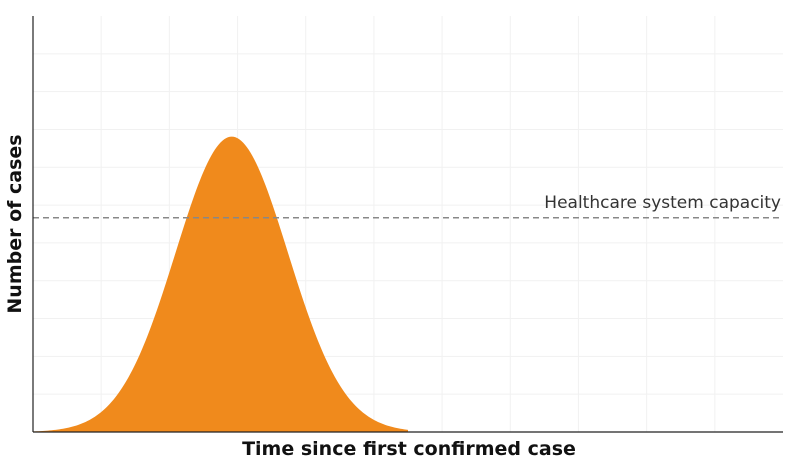 This screenshot has height=461, width=795. What do you see at coordinates (15, 223) in the screenshot?
I see `y-axis-title: Number of cases` at bounding box center [15, 223].